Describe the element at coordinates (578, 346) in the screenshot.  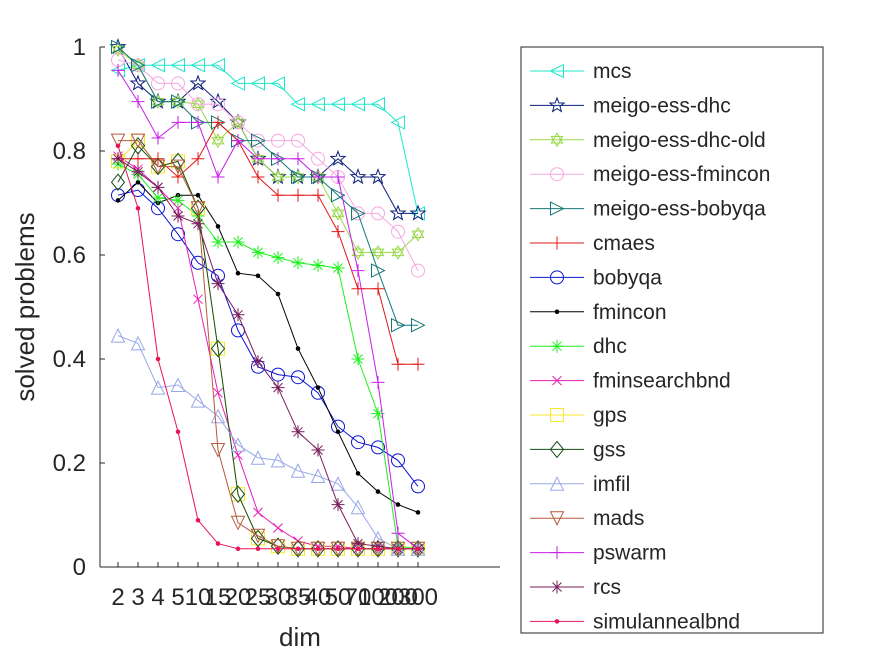
I see `legend-entry-dhc: dhc` at that location.